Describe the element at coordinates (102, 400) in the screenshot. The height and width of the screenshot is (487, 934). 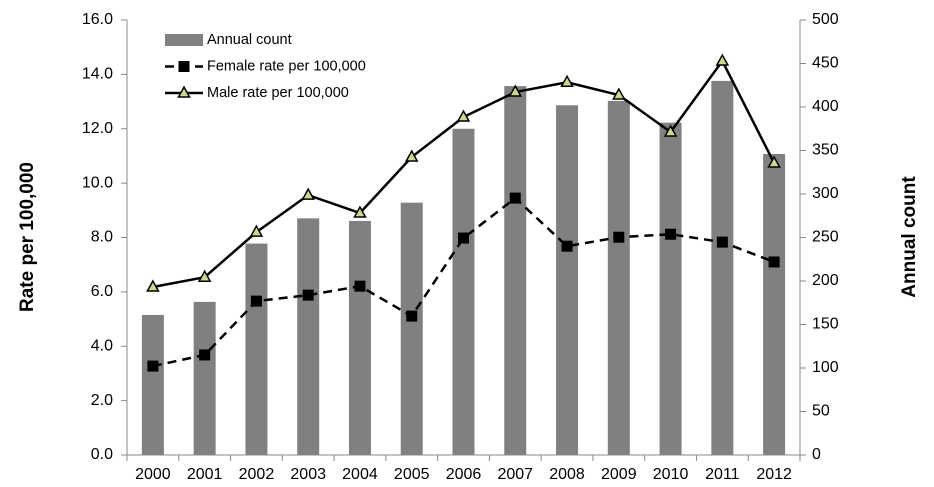
I see `y-tick-label: 2.0` at that location.